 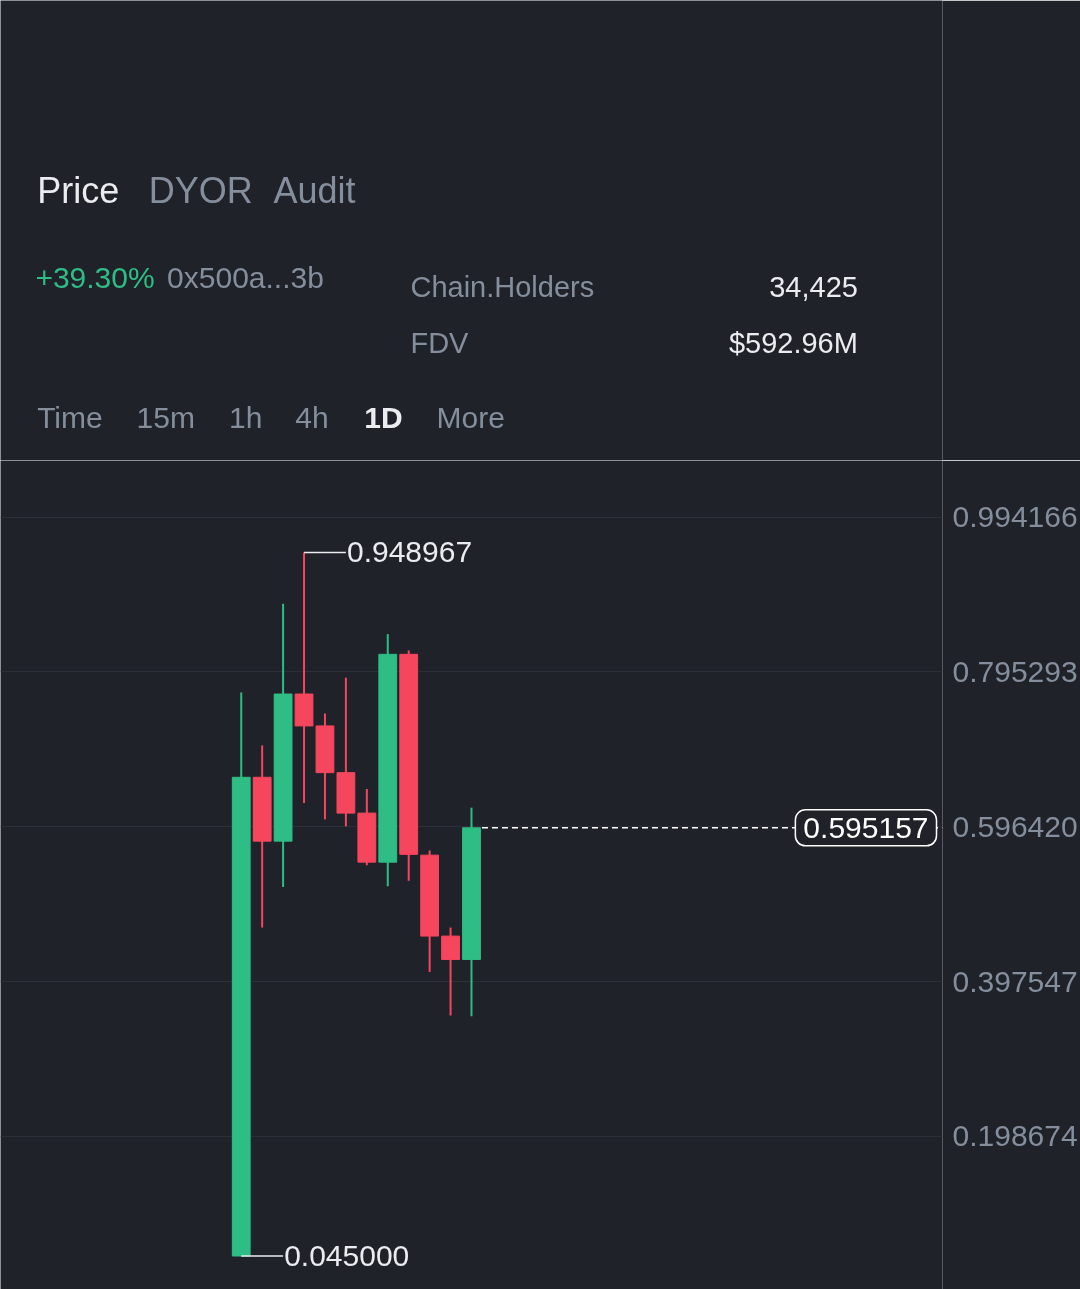 I want to click on text: Chain.Holders, so click(x=502, y=286).